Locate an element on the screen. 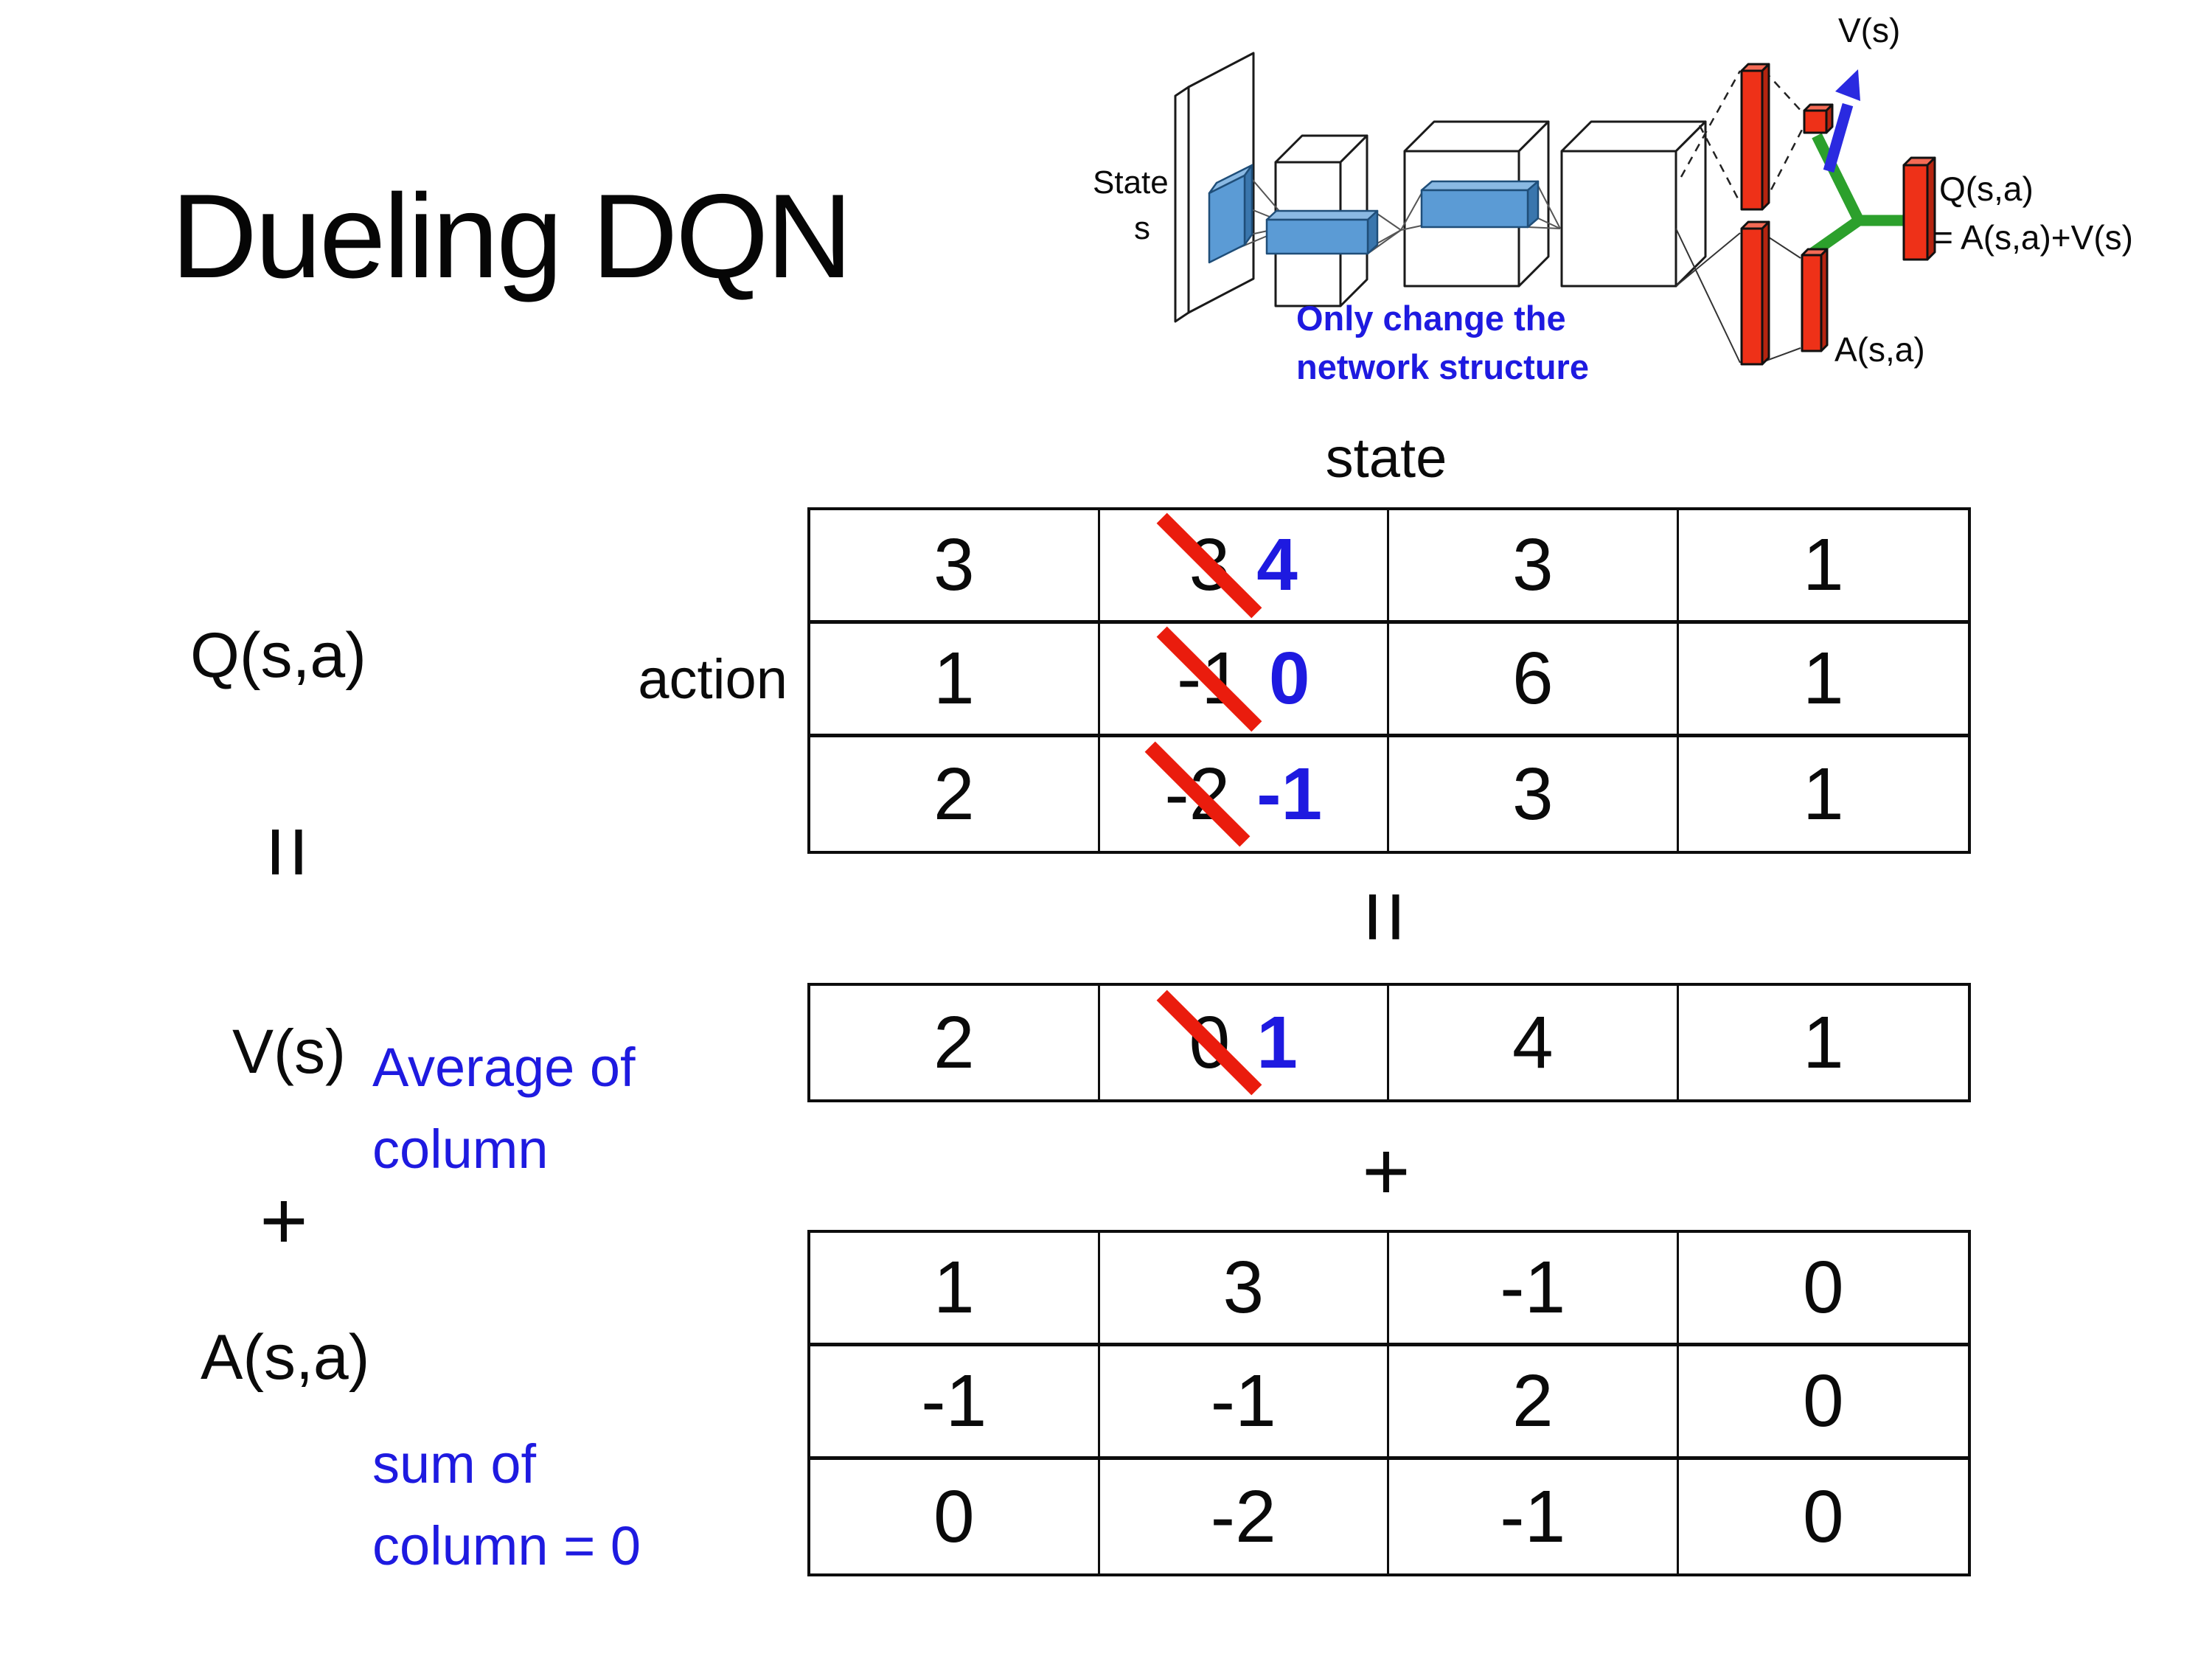  cell-value: -2 is located at coordinates (1243, 1516).